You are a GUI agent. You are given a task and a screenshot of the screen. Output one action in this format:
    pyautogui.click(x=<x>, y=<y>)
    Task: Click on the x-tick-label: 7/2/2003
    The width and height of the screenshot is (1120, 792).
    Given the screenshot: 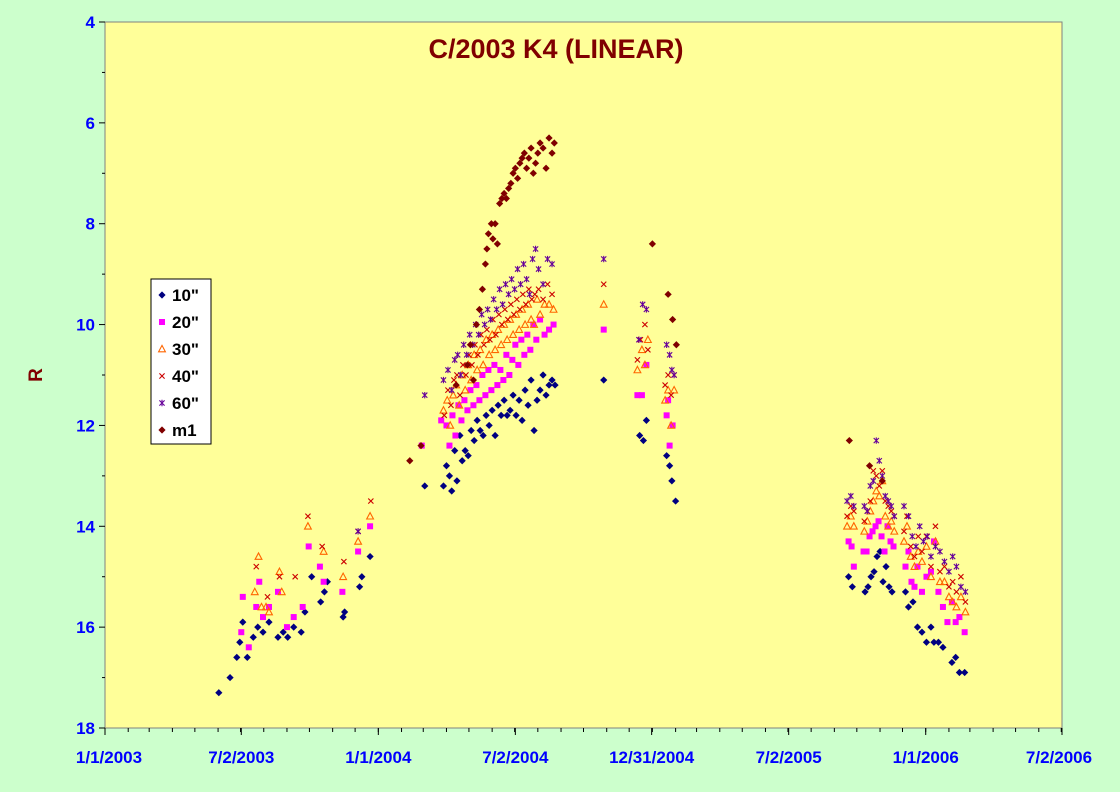 What is the action you would take?
    pyautogui.click(x=241, y=757)
    